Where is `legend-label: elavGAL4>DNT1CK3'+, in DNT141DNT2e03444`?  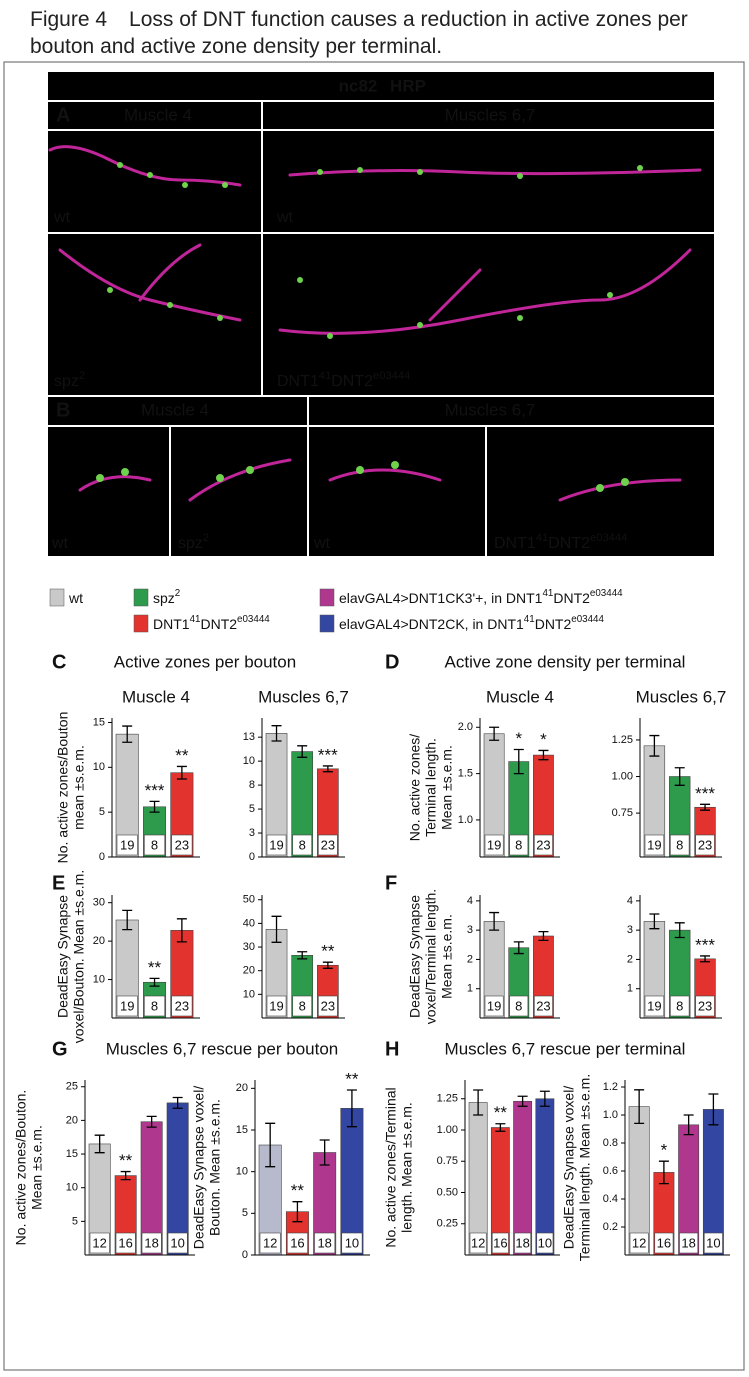 legend-label: elavGAL4>DNT1CK3'+, in DNT141DNT2e03444 is located at coordinates (481, 597).